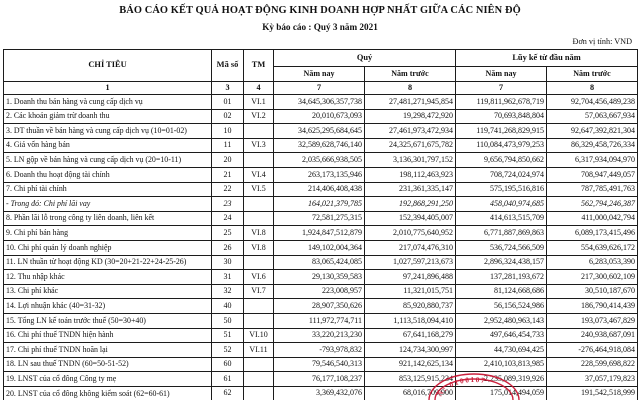 The image size is (640, 400). What do you see at coordinates (410, 247) in the screenshot?
I see `row-quarter-previous: 217,074,476,310` at bounding box center [410, 247].